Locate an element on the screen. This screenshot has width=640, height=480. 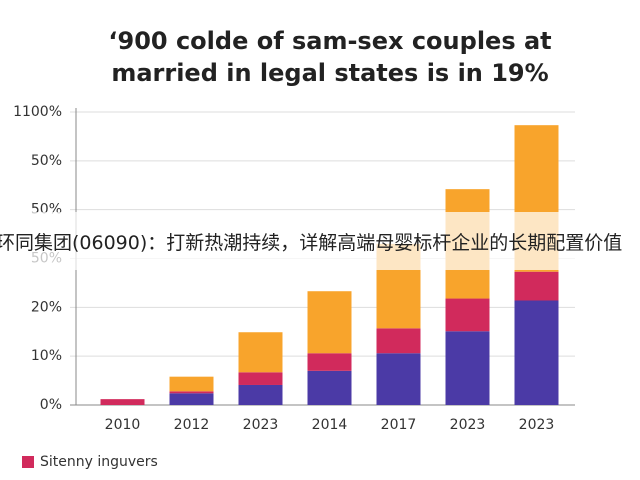
x-tick-label: 2014 is located at coordinates (330, 425).